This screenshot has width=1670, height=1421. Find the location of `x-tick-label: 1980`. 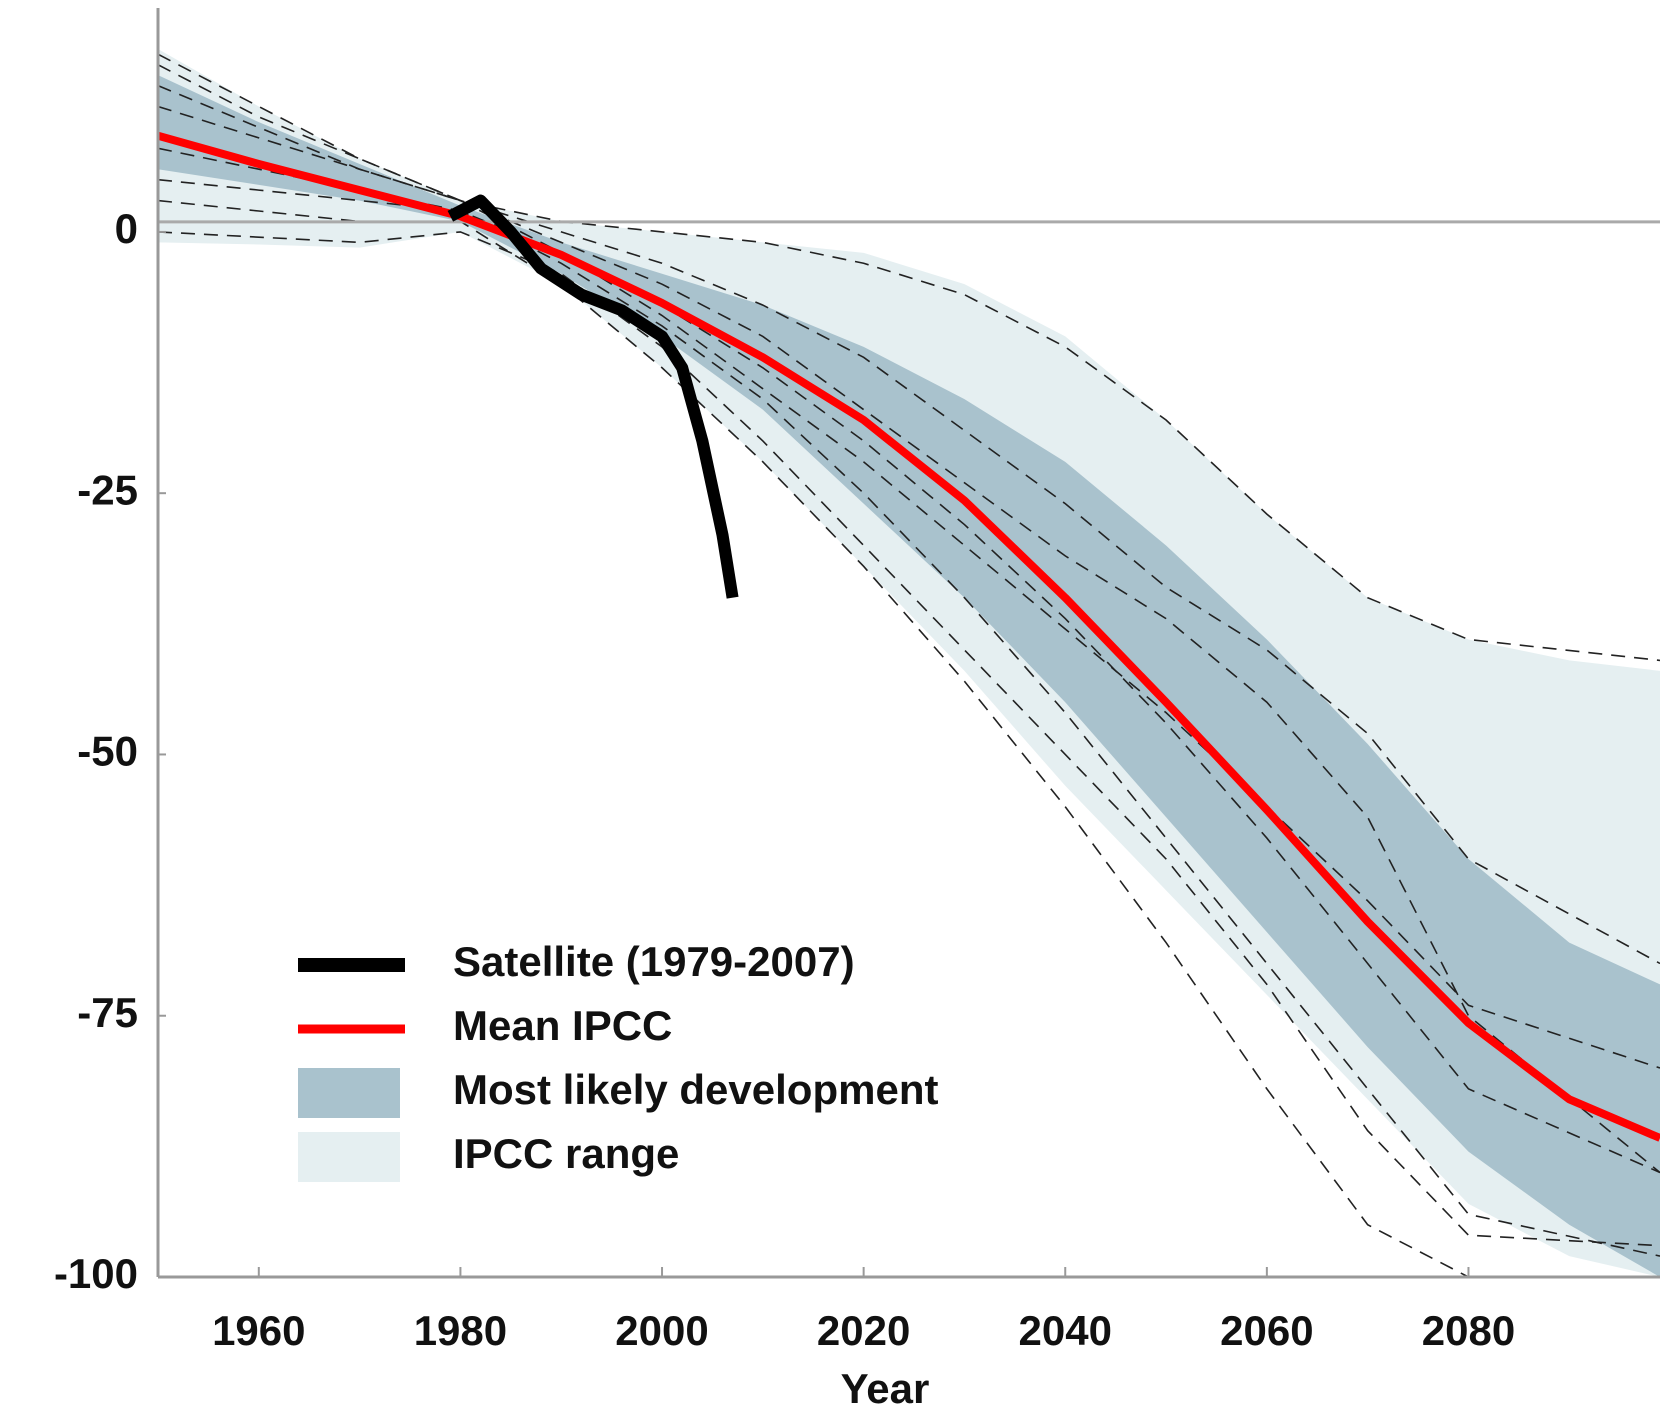

x-tick-label: 1980 is located at coordinates (460, 1330).